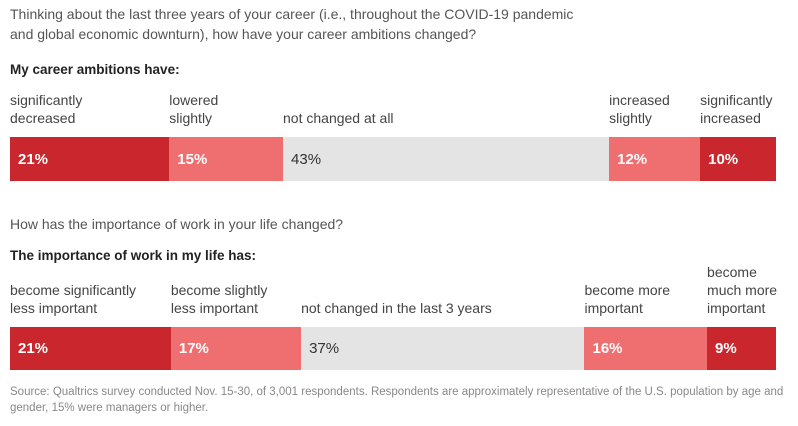 Image resolution: width=798 pixels, height=426 pixels. I want to click on segment-value-label: 37%, so click(324, 348).